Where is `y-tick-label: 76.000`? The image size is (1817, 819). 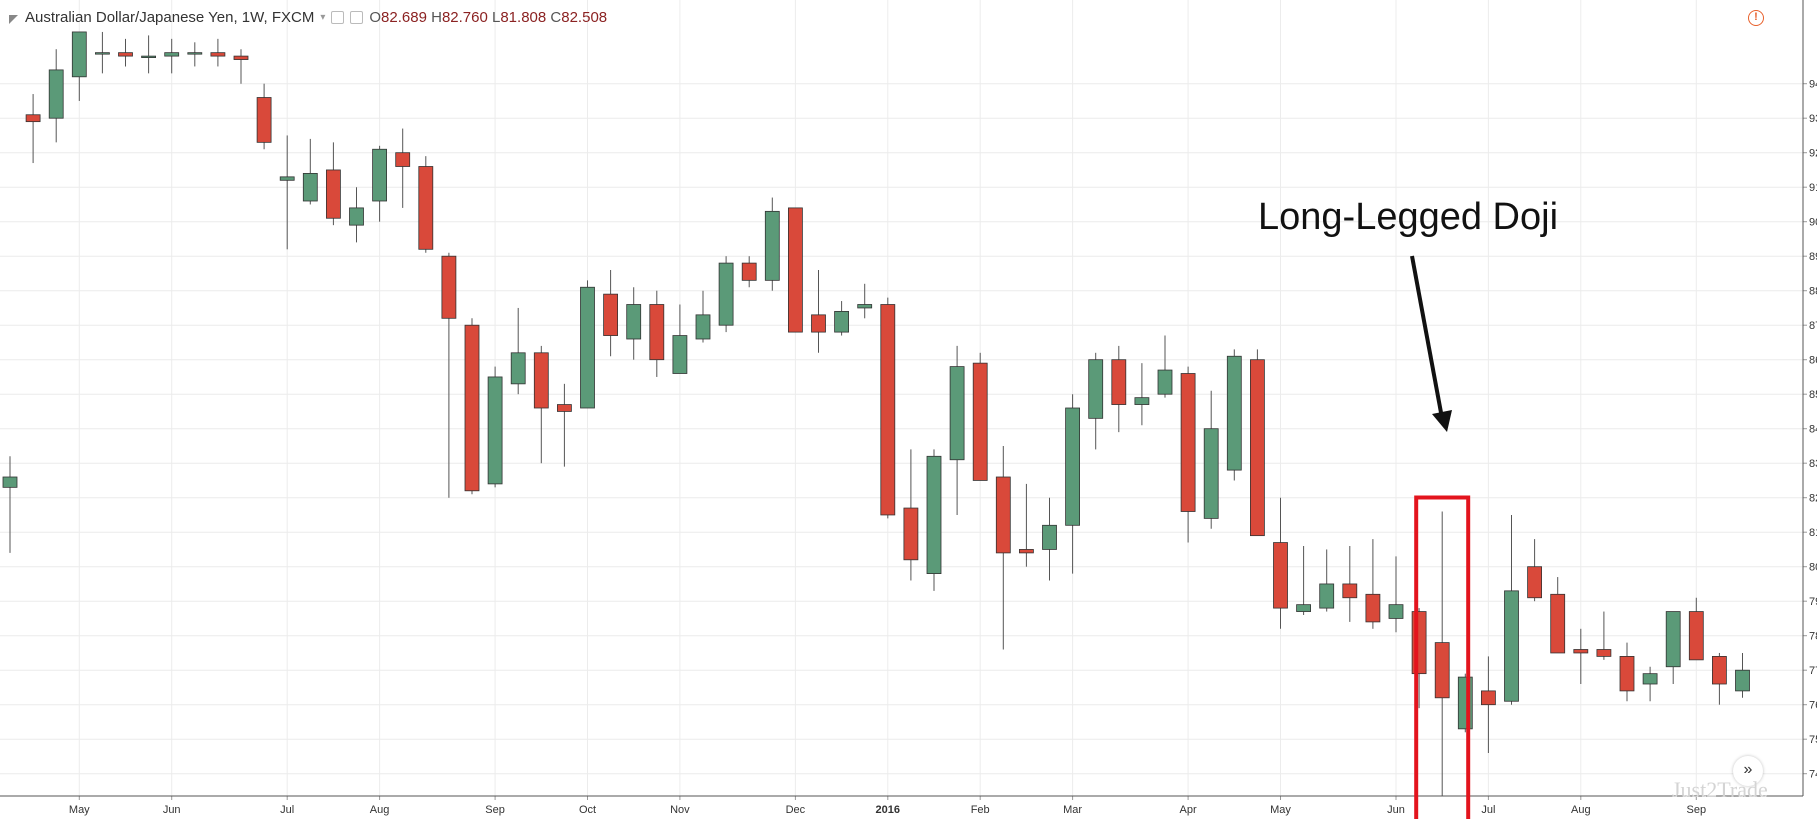
y-tick-label: 76.000 is located at coordinates (1813, 706).